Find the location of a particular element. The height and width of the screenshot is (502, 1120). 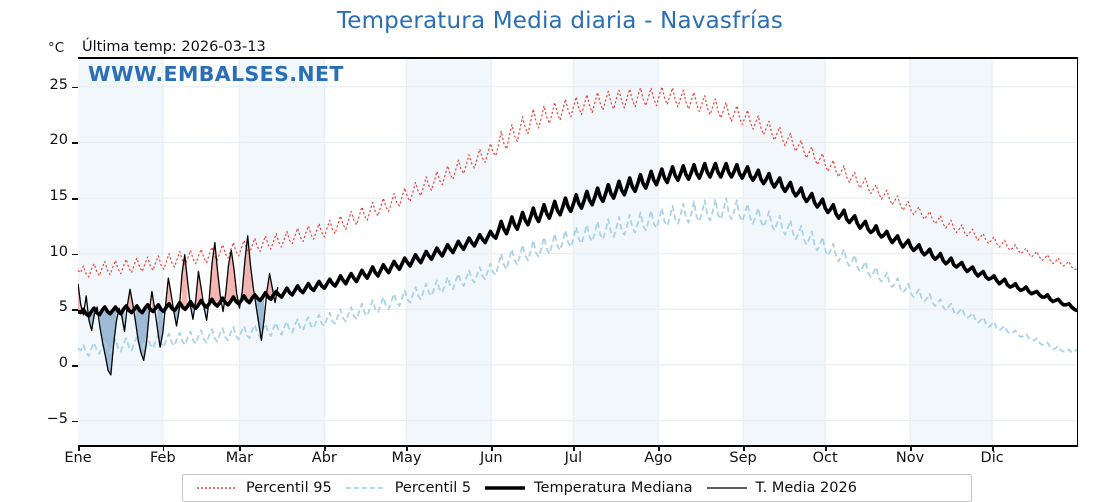

x-tick-label: Mar is located at coordinates (239, 458).